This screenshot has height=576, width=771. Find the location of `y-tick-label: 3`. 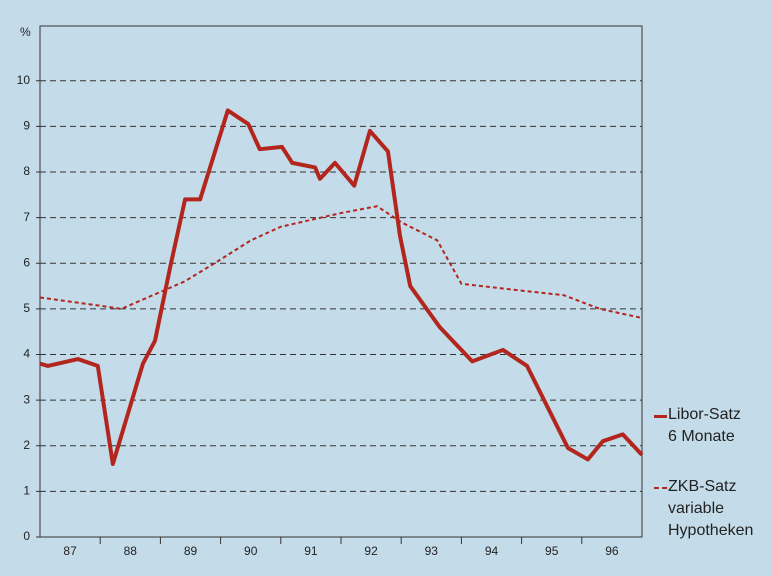

y-tick-label: 3 is located at coordinates (26, 399).